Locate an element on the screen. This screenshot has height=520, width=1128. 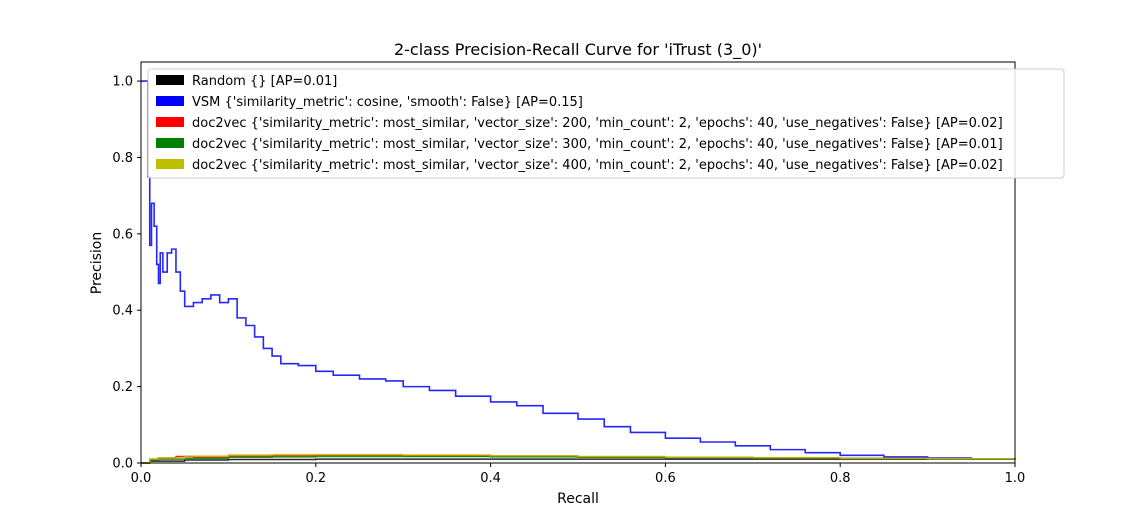
x-tick-label: 1.0 is located at coordinates (1015, 478).